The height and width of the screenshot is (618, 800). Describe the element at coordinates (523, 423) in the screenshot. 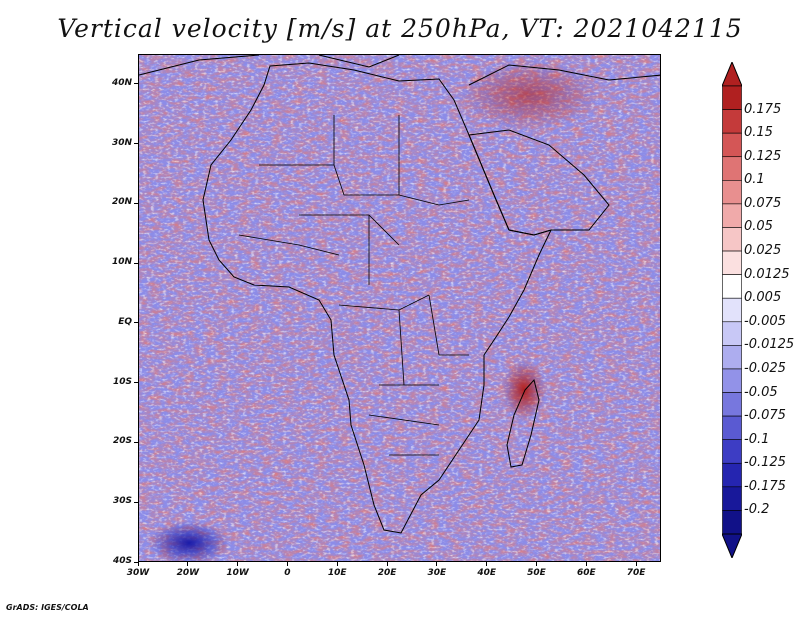

I see `madagascar-coastline` at that location.